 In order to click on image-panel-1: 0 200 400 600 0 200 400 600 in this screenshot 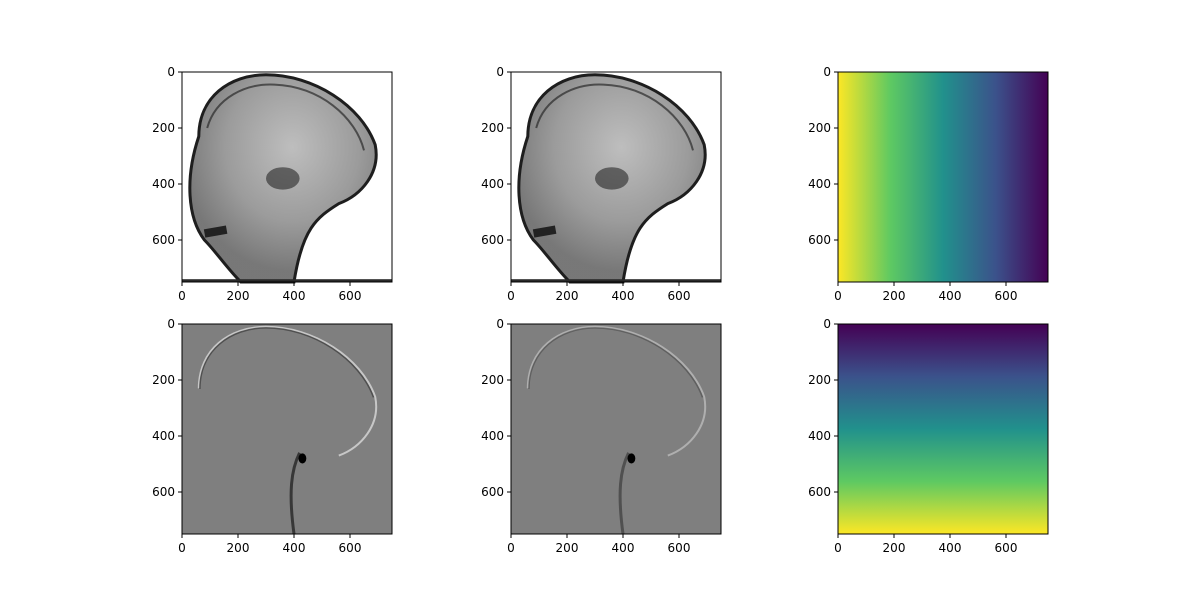, I will do `click(272, 184)`.